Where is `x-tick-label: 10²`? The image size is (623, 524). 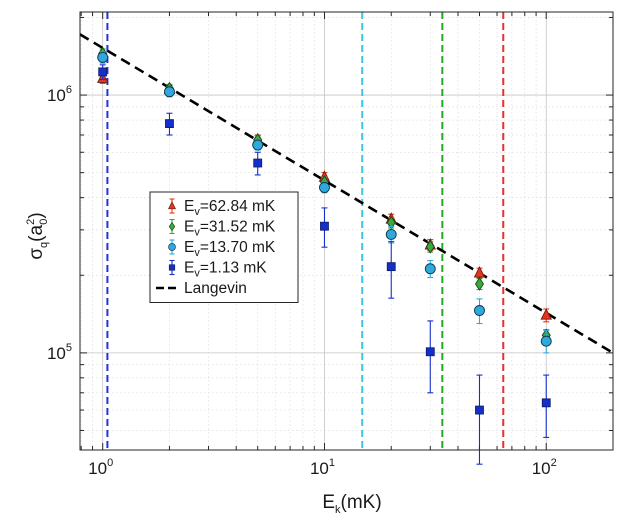 x-tick-label: 10² is located at coordinates (544, 467).